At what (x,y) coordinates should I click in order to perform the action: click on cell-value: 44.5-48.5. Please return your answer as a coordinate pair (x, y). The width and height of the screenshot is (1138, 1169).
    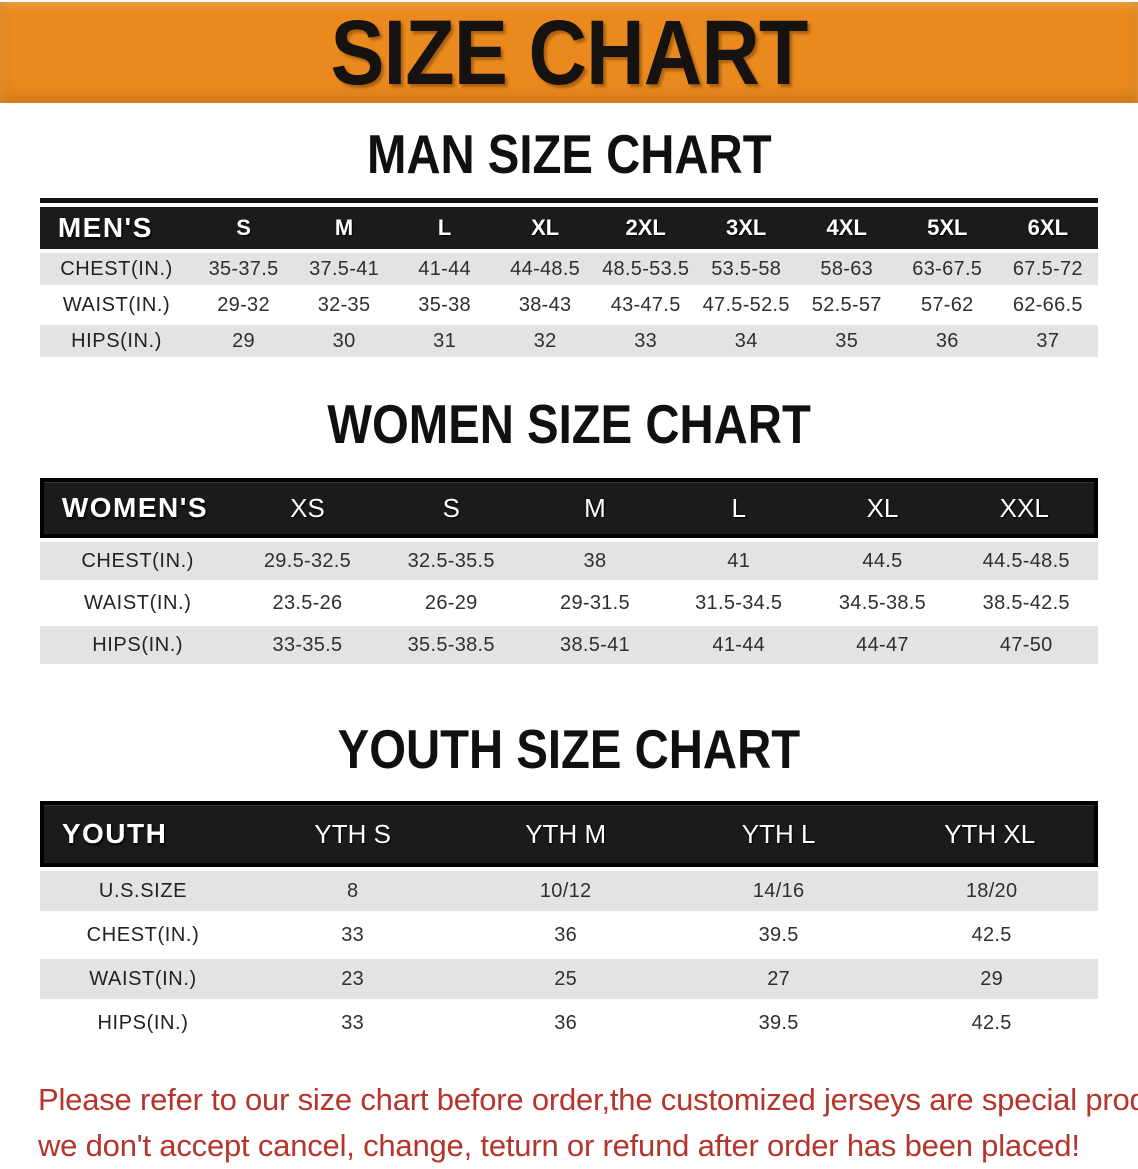
    Looking at the image, I should click on (1026, 560).